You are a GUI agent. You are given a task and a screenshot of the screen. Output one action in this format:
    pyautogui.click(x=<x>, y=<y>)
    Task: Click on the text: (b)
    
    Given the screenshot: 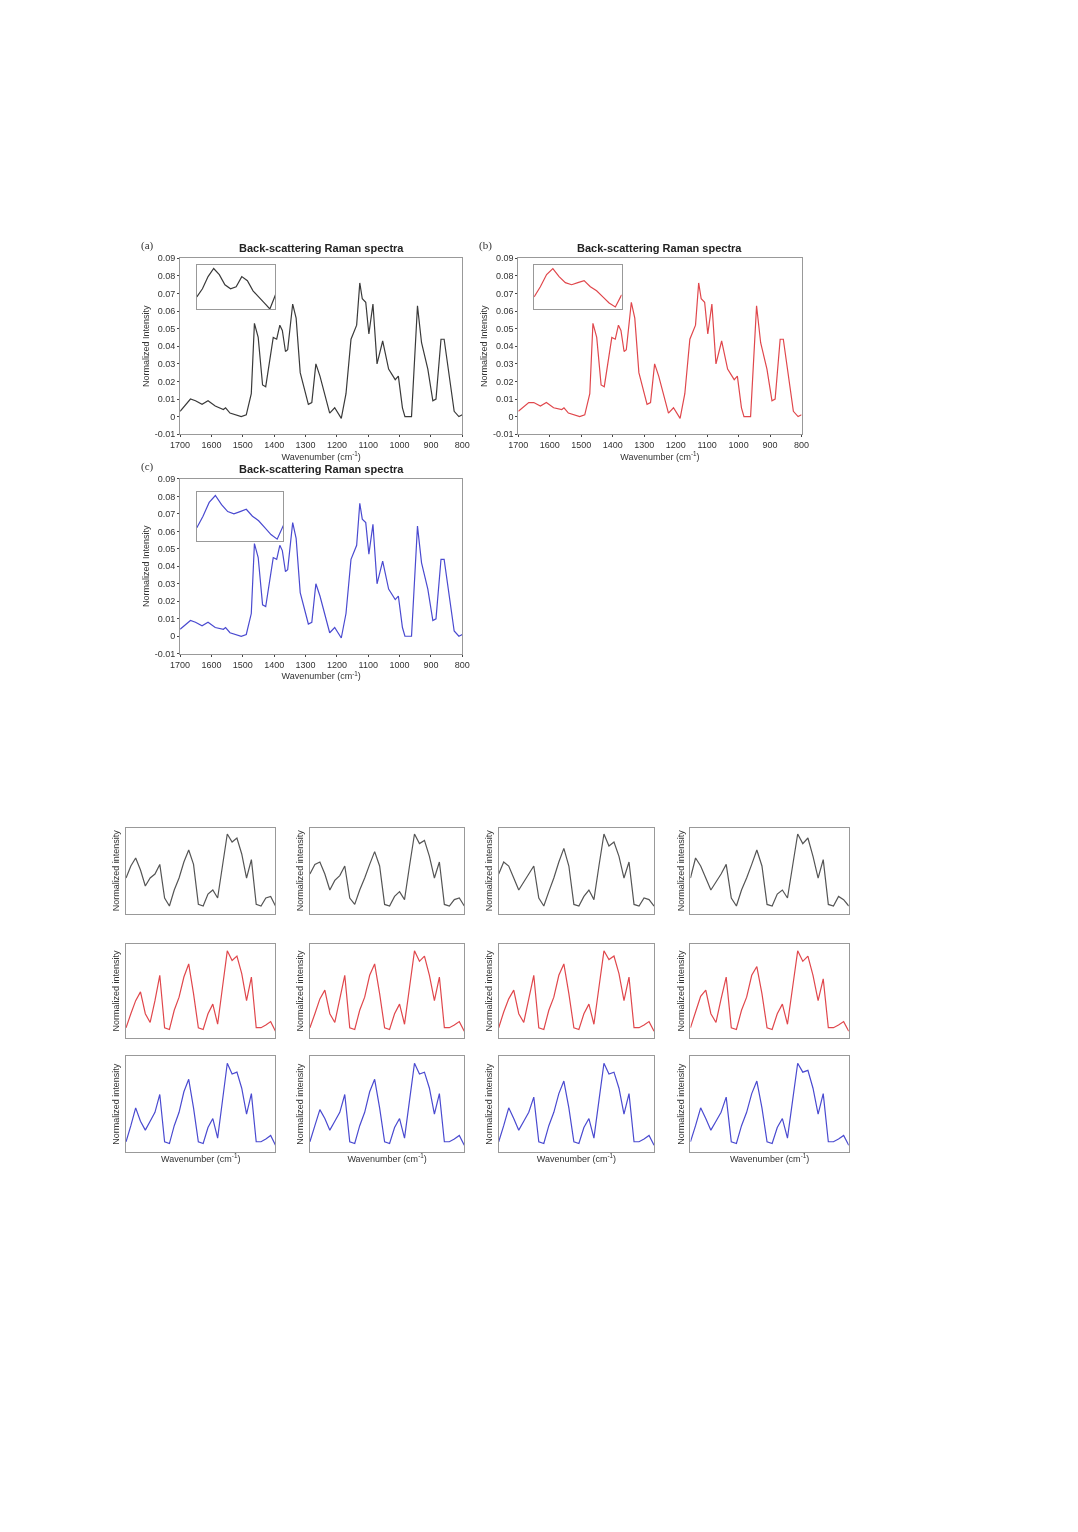 What is the action you would take?
    pyautogui.click(x=486, y=245)
    